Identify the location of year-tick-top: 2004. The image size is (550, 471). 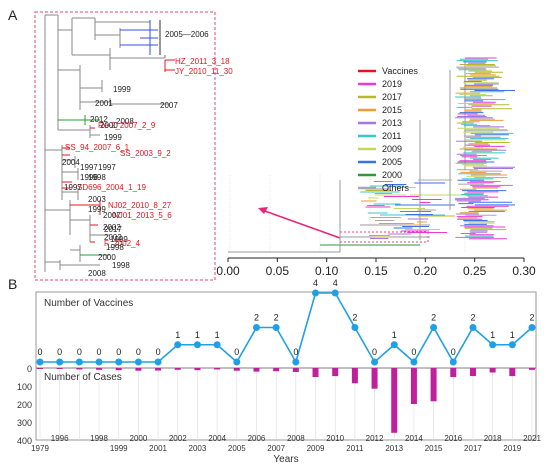
(217, 438).